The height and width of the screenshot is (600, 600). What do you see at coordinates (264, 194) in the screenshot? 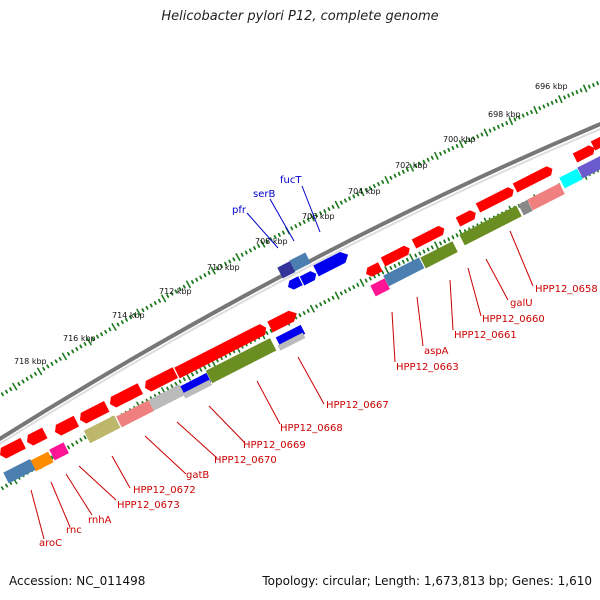
I see `gene-label: serB` at bounding box center [264, 194].